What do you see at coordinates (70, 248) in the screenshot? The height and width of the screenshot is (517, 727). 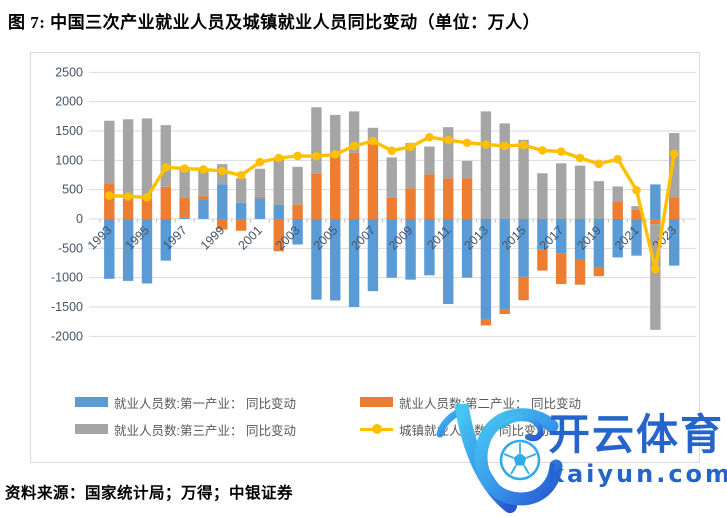 I see `y-tick--500: -500` at bounding box center [70, 248].